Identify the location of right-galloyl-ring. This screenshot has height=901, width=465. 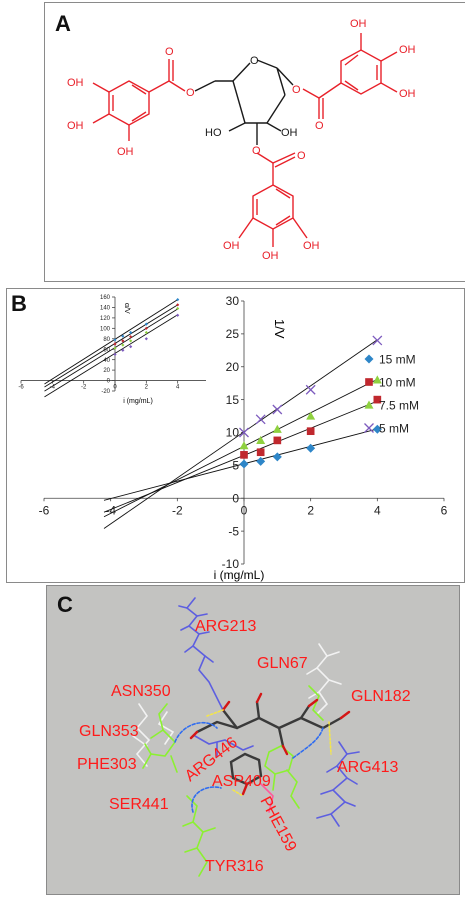
(350, 76).